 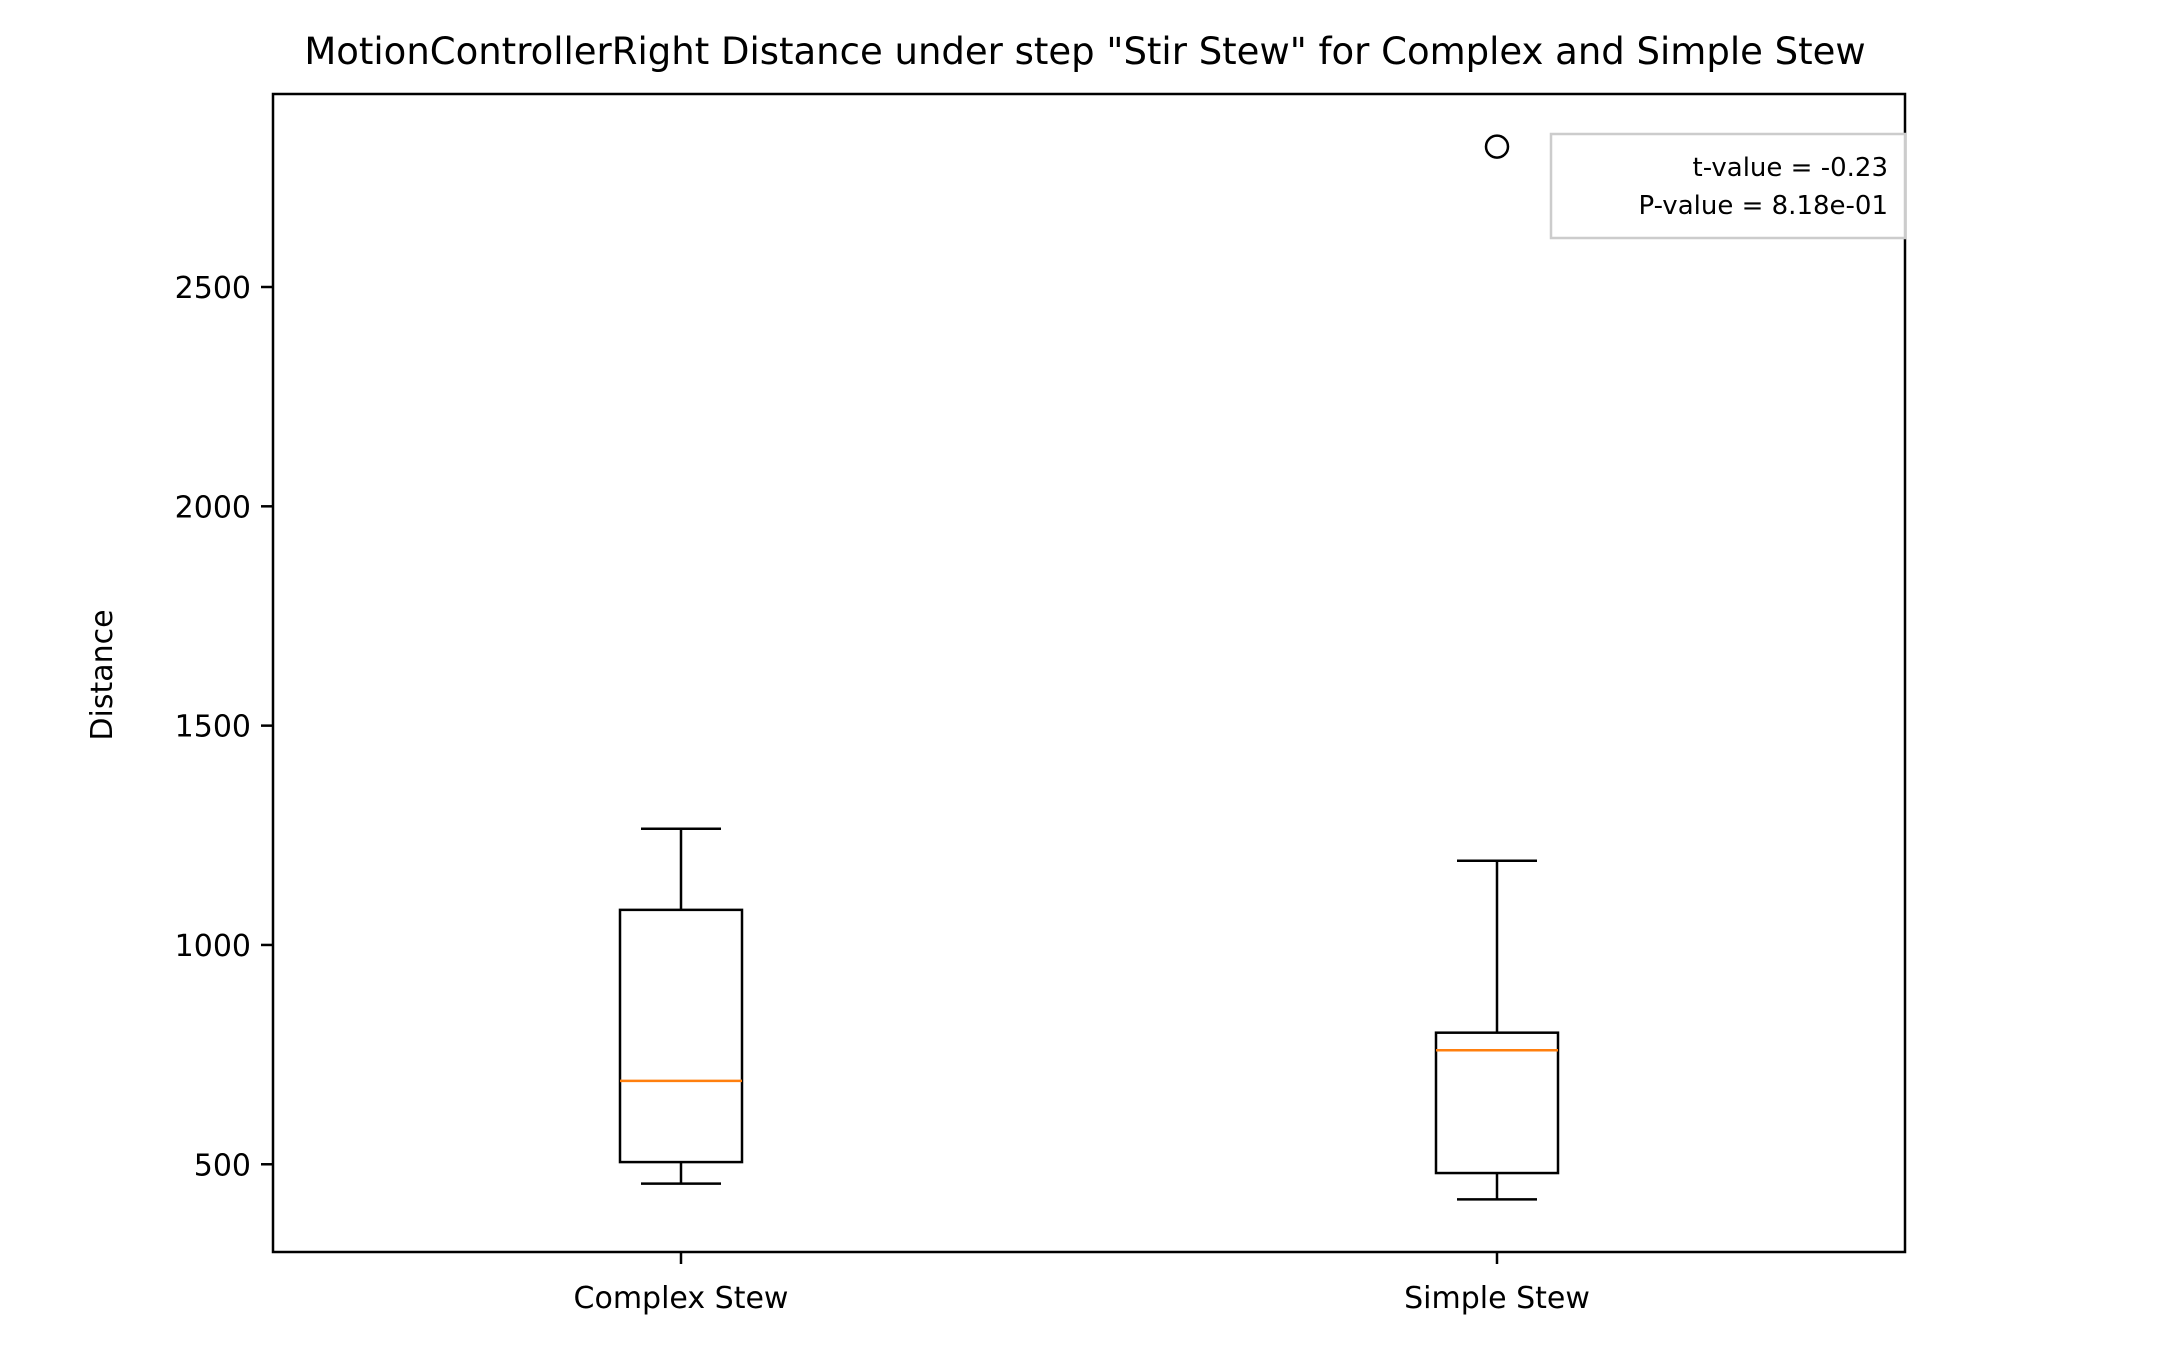 What do you see at coordinates (102, 674) in the screenshot?
I see `y-axis-label: Distance` at bounding box center [102, 674].